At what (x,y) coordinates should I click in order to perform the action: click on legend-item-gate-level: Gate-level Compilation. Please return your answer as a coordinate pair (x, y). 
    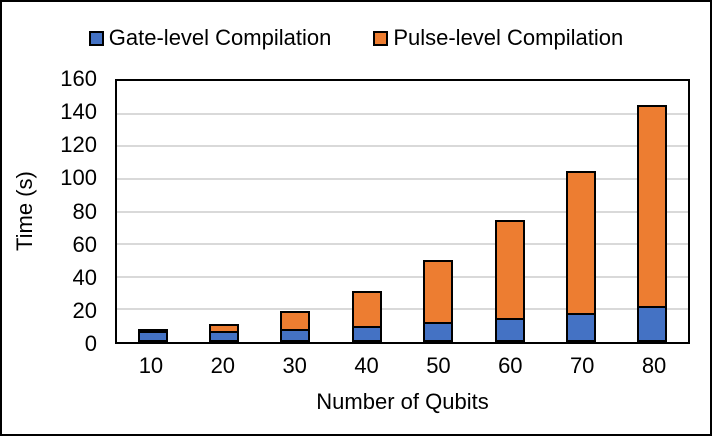
    Looking at the image, I should click on (210, 37).